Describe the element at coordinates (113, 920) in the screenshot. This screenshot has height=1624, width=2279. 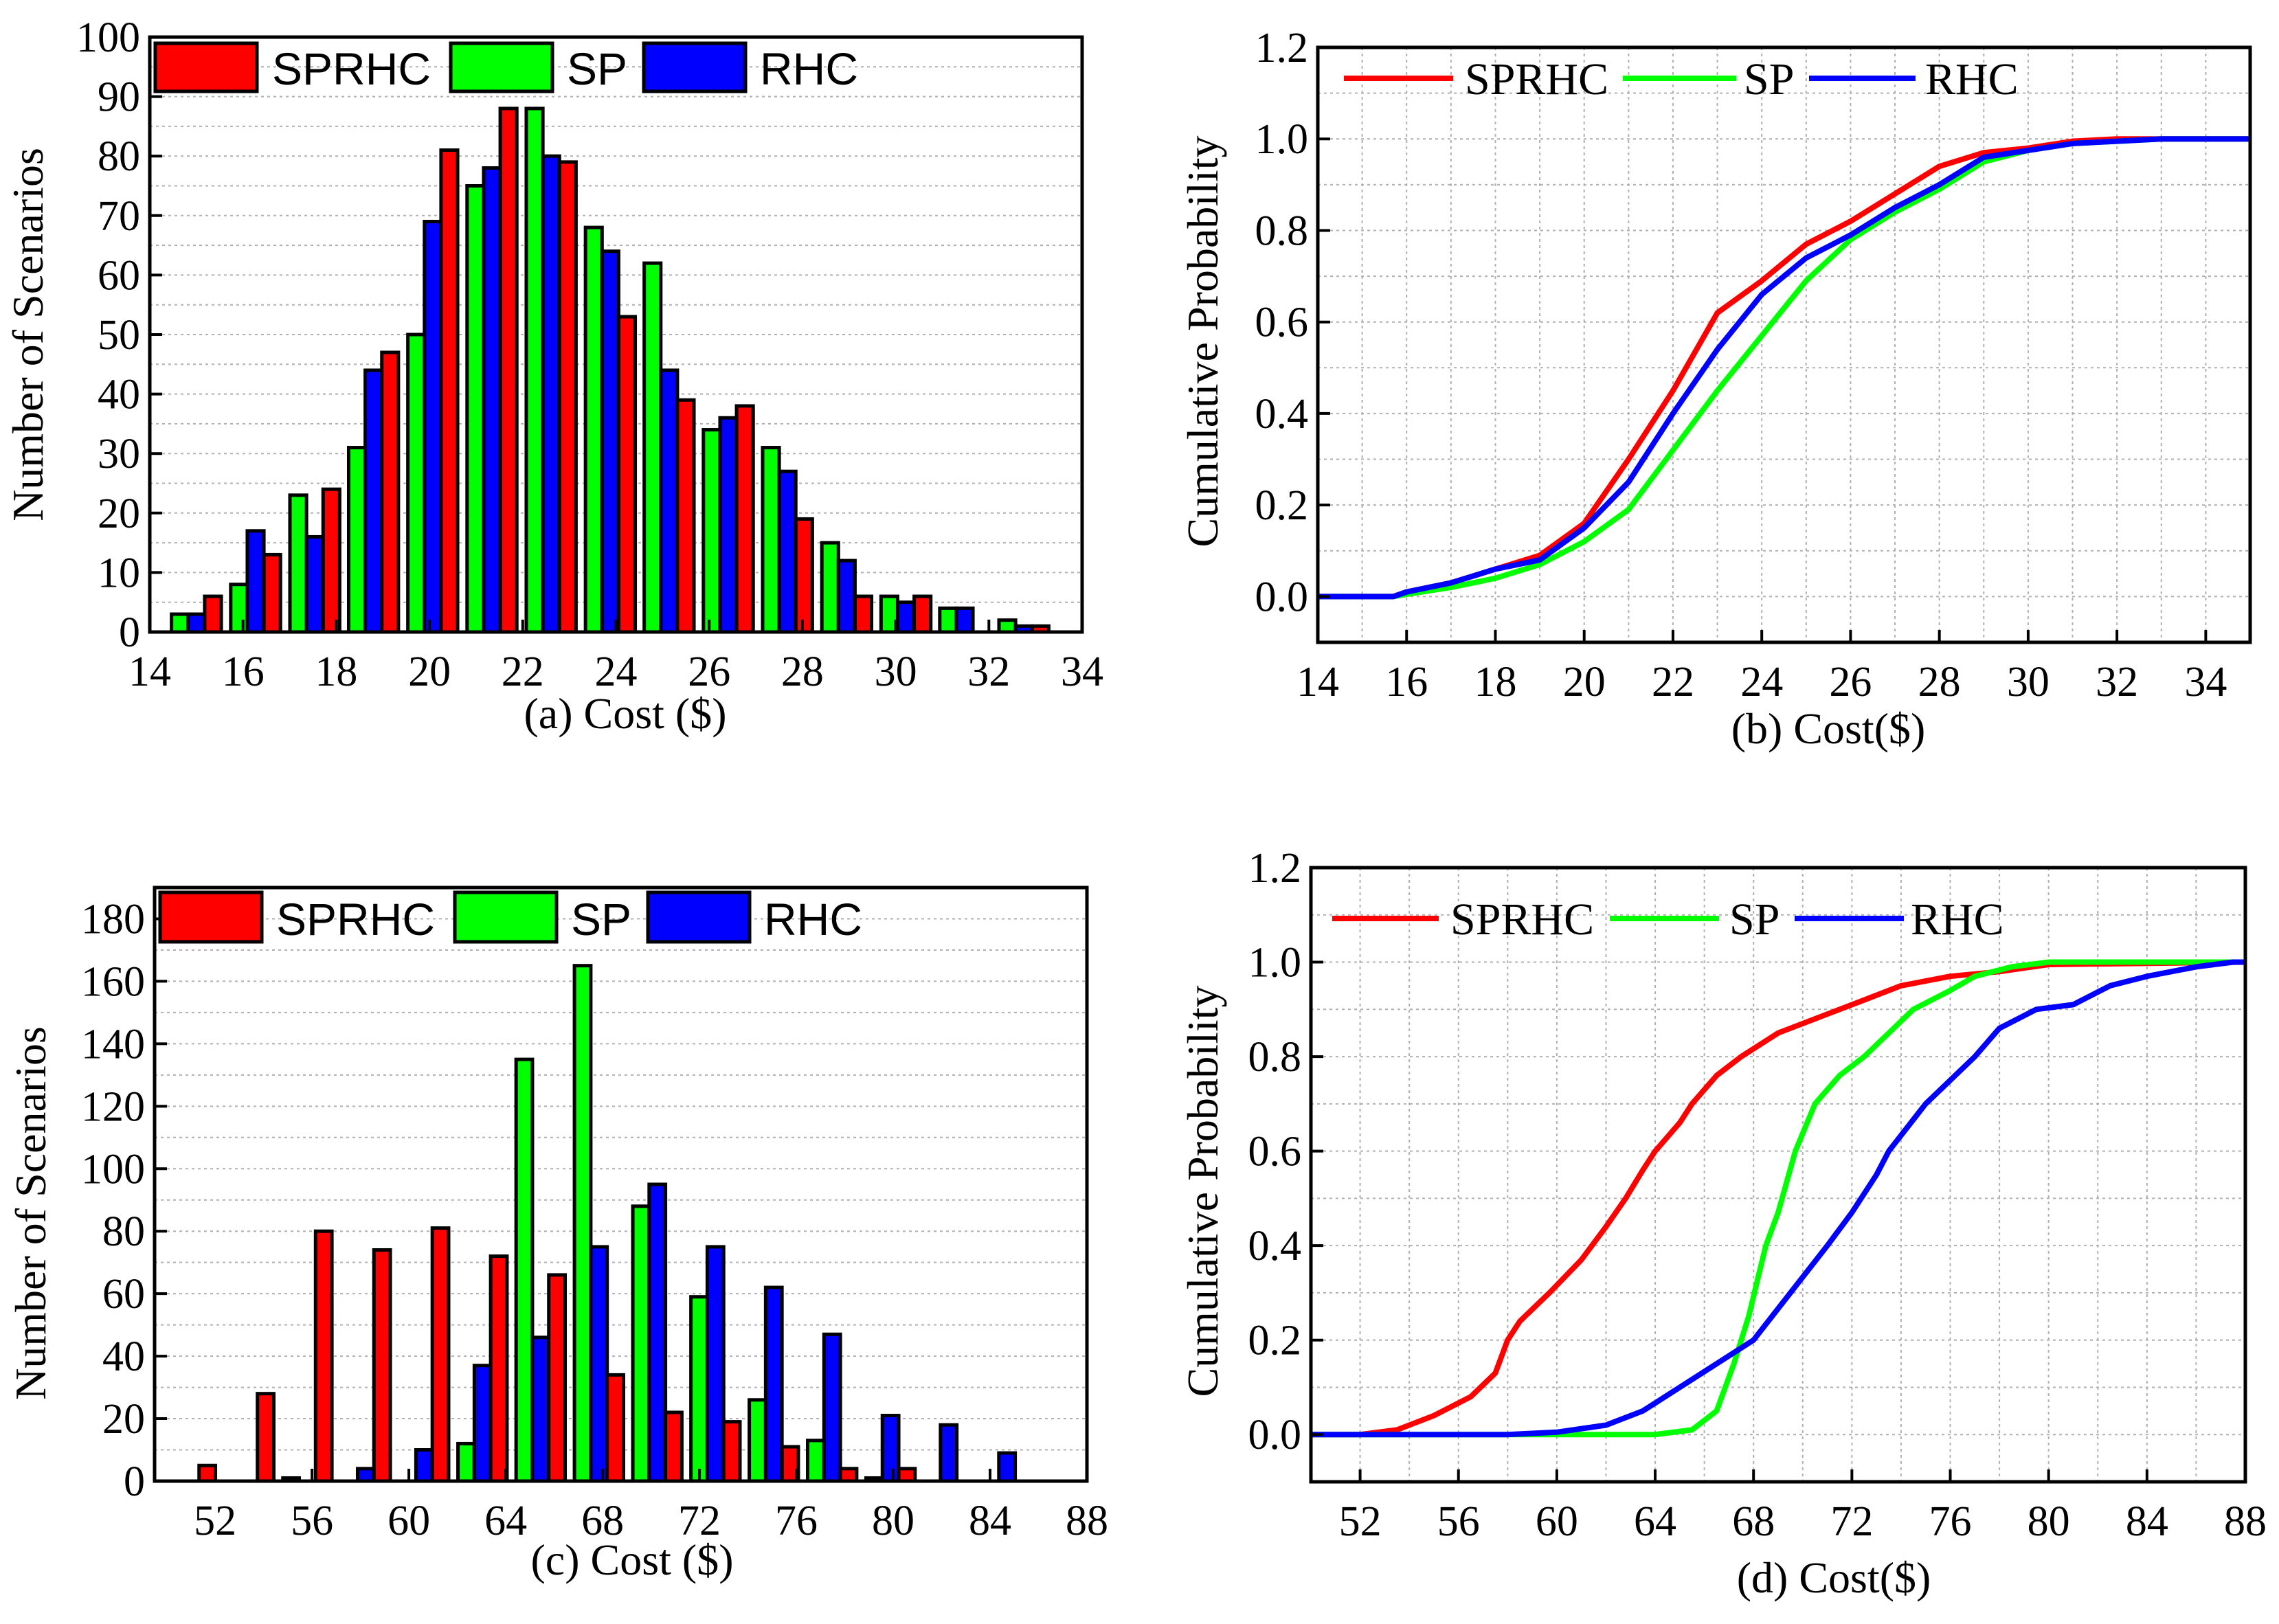
I see `y-tick-label: 180` at that location.